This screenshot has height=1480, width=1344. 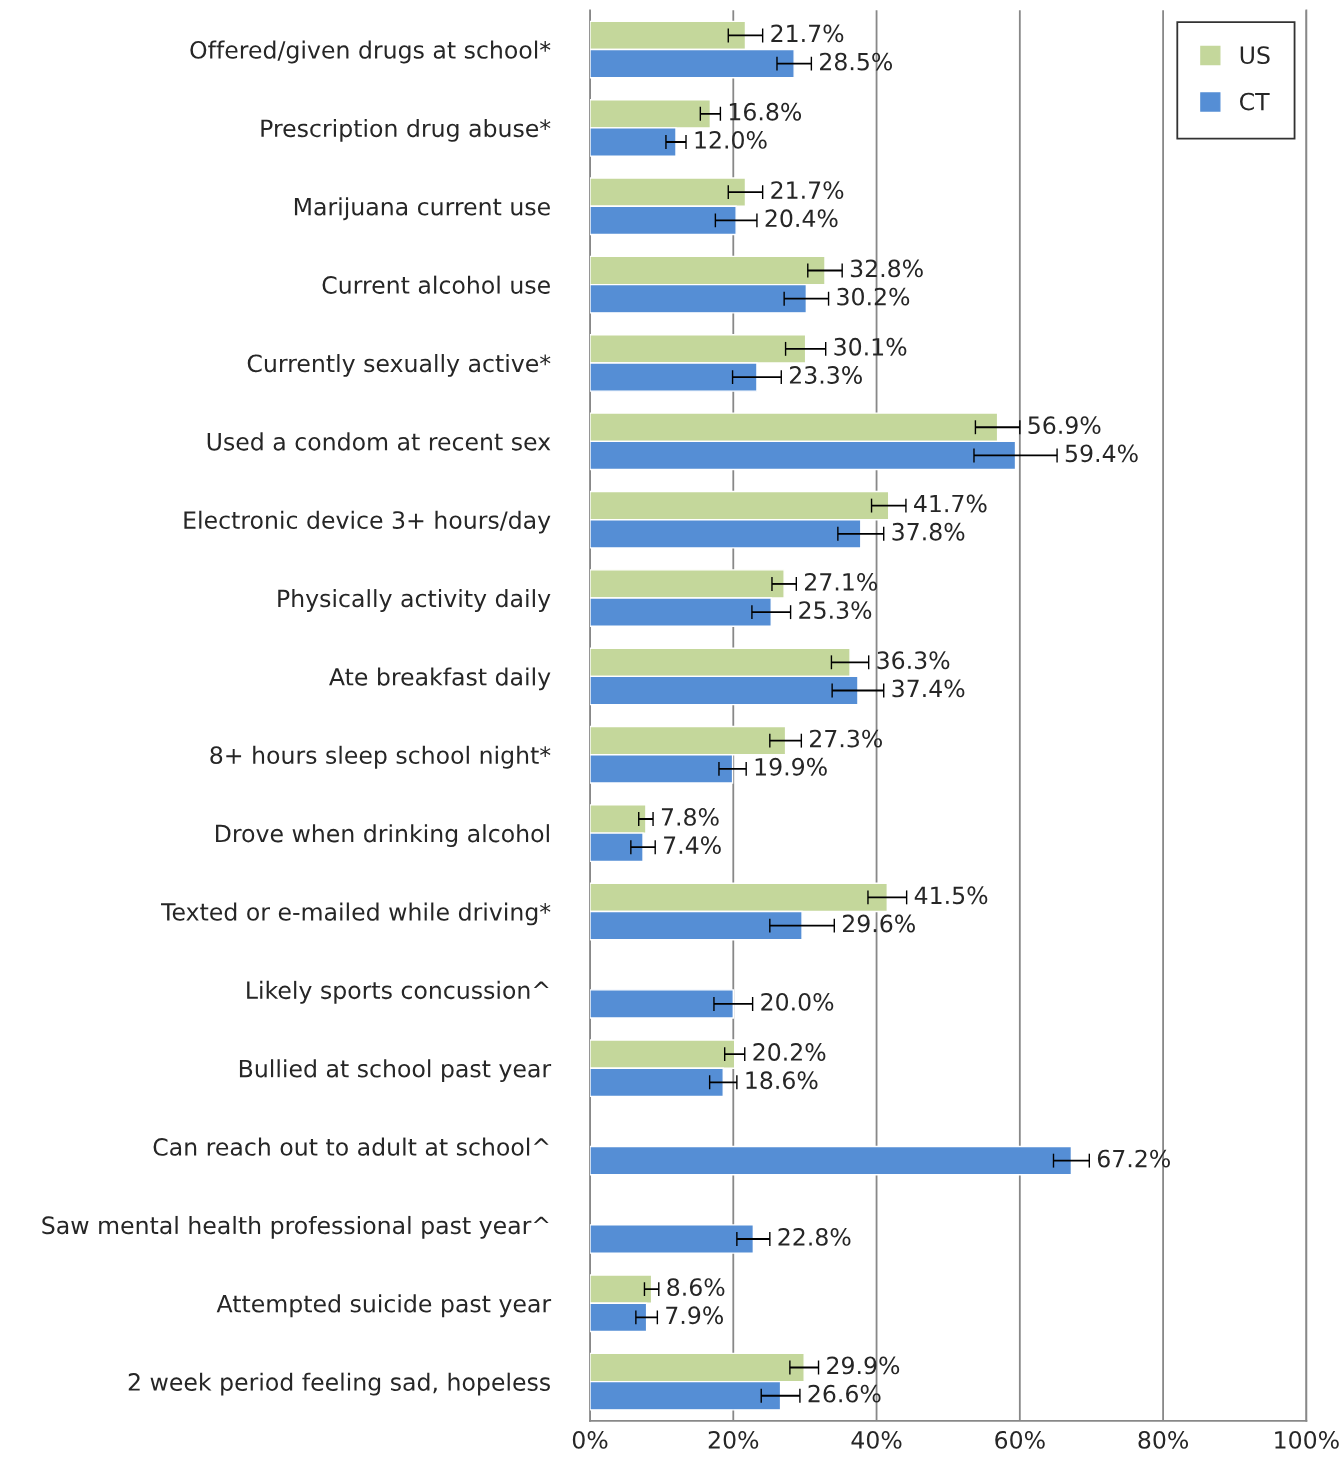 I want to click on data-label: 20.0%, so click(x=797, y=1001).